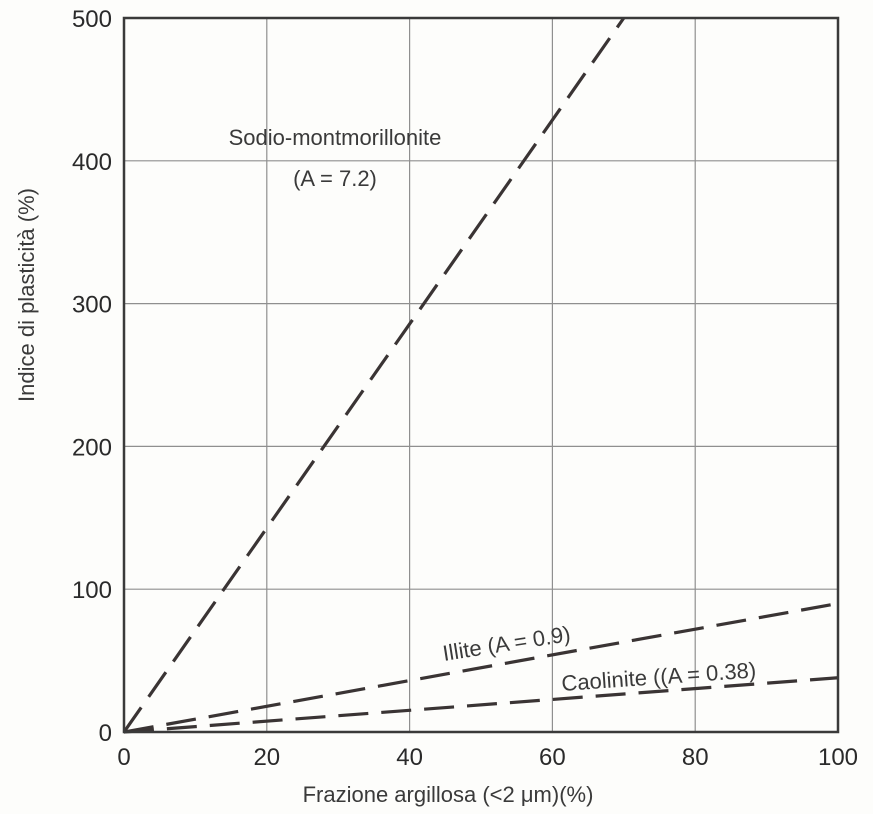 This screenshot has height=814, width=873. I want to click on x-tick-label: 20, so click(266, 757).